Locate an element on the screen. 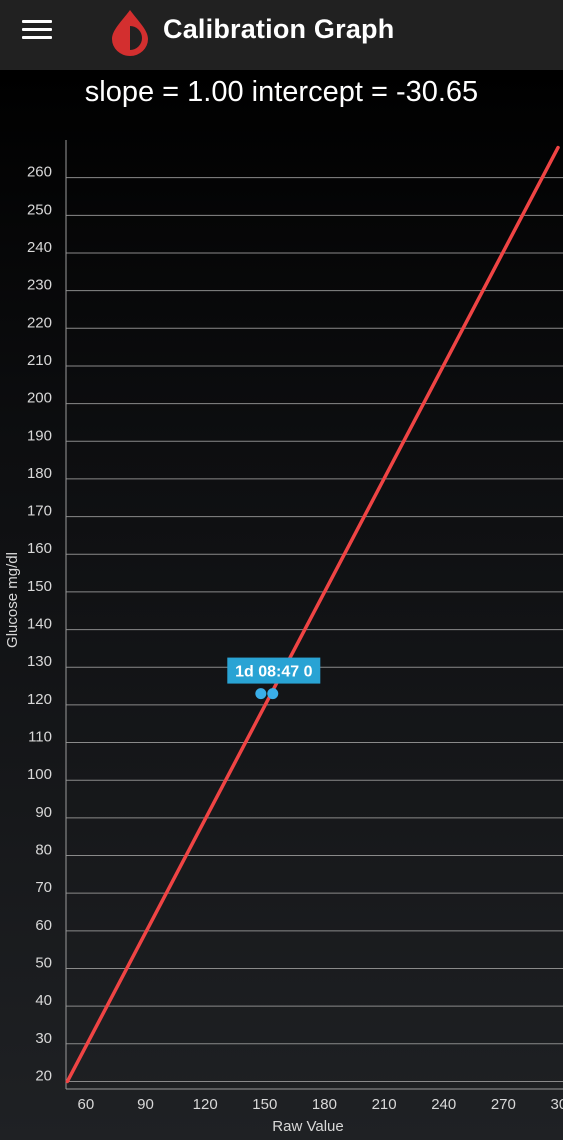 Image resolution: width=563 pixels, height=1140 pixels. y-tick-label: 70 is located at coordinates (43, 887).